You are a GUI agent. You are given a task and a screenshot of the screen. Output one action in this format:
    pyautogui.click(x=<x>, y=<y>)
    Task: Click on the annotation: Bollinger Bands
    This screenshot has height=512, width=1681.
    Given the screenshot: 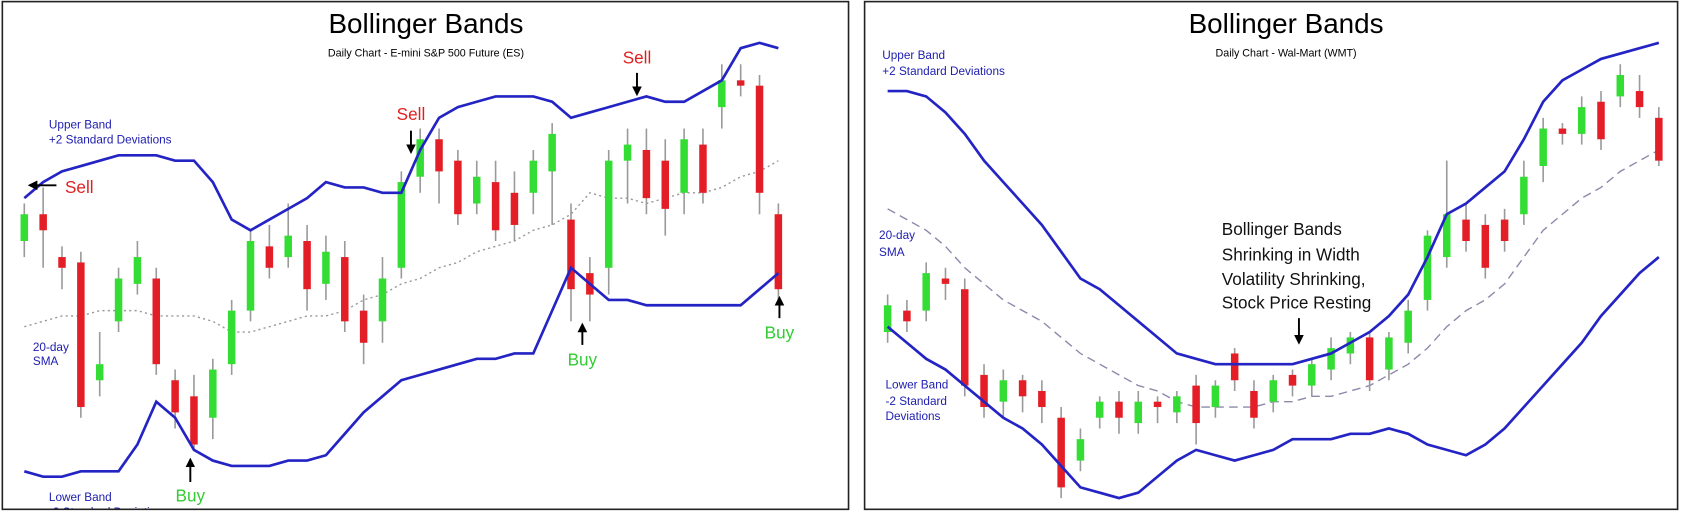 What is the action you would take?
    pyautogui.click(x=1282, y=229)
    